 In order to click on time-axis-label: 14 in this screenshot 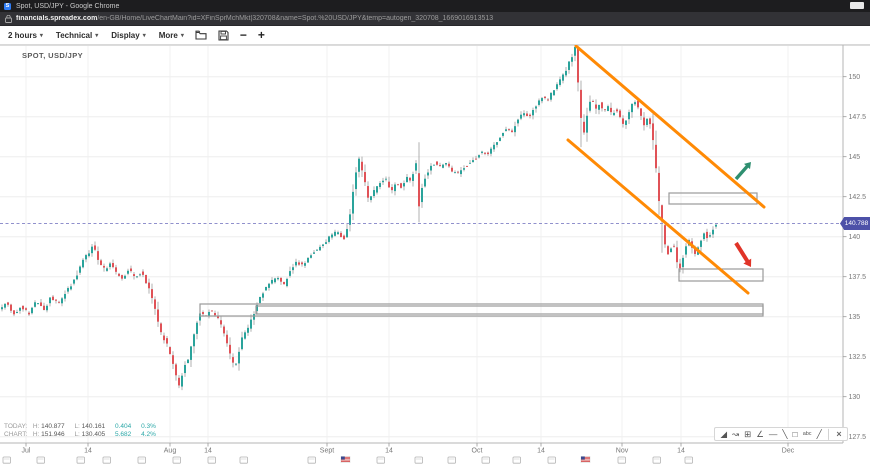, I will do `click(541, 451)`.